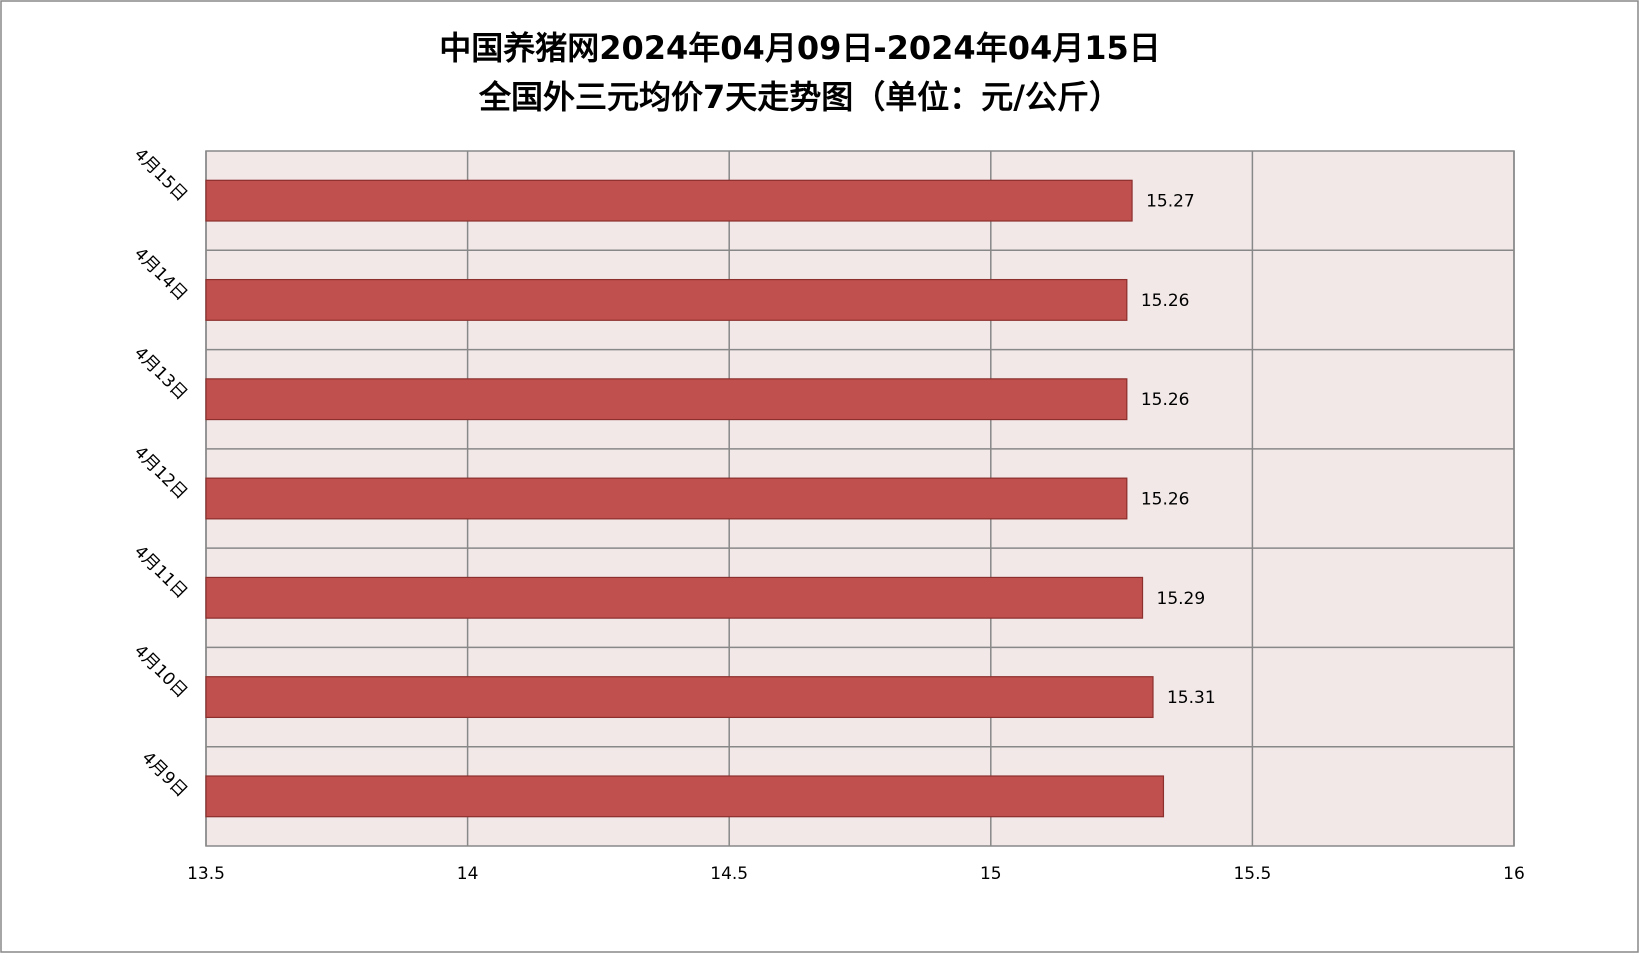  Describe the element at coordinates (799, 97) in the screenshot. I see `chart-subtitle: 全国外三元均价7天走势图（单位：元/公斤）` at that location.